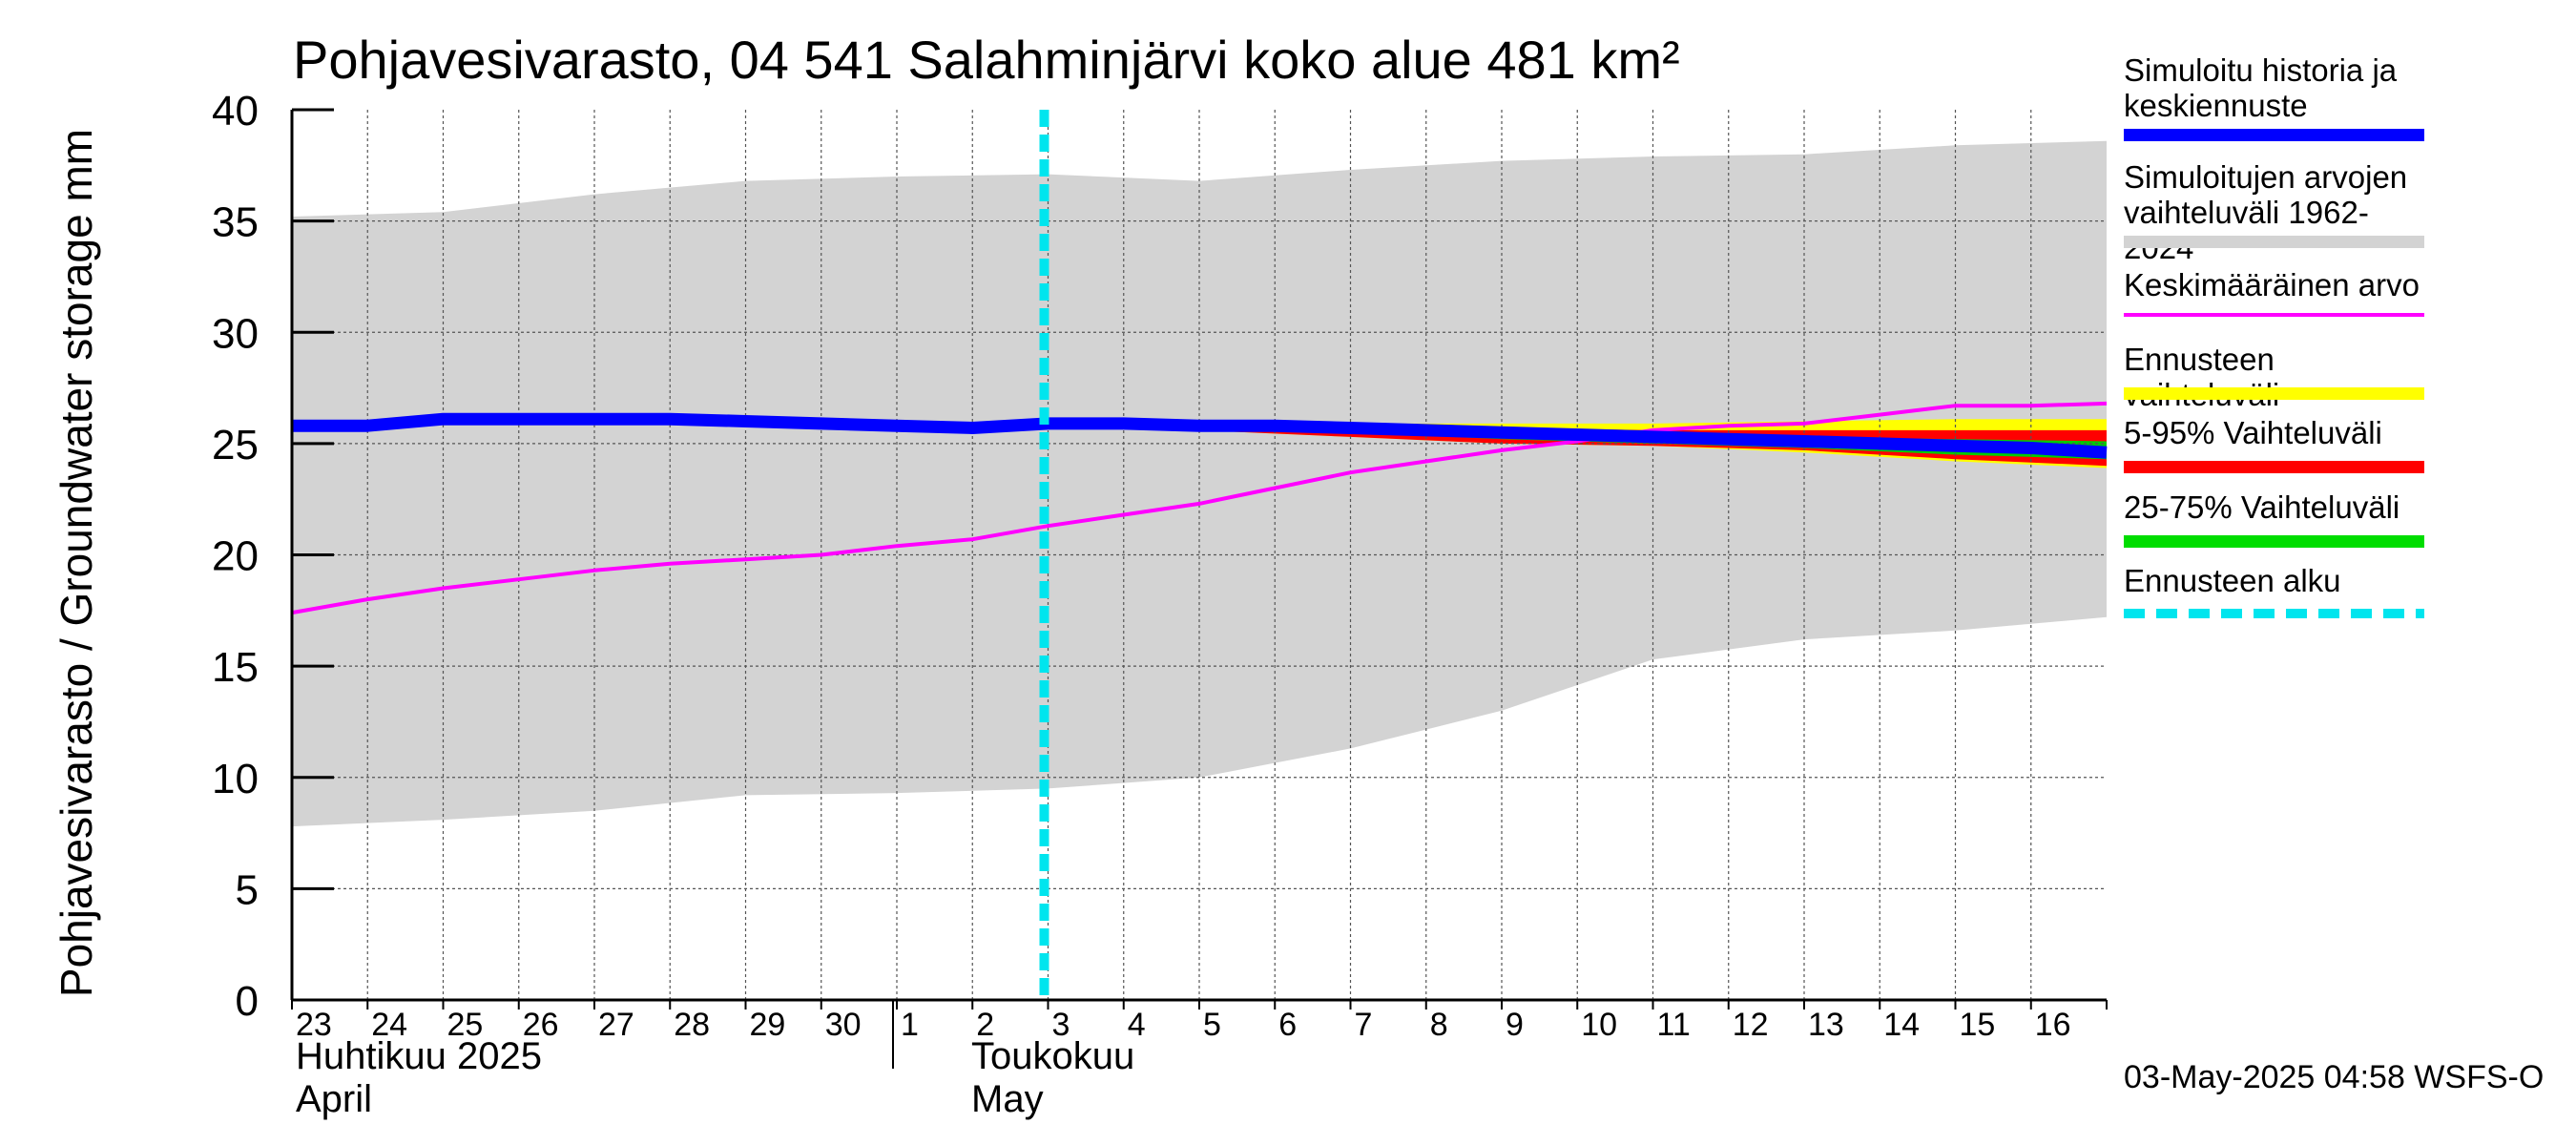  Describe the element at coordinates (1599, 1025) in the screenshot. I see `x-tick-label-10: 10` at that location.